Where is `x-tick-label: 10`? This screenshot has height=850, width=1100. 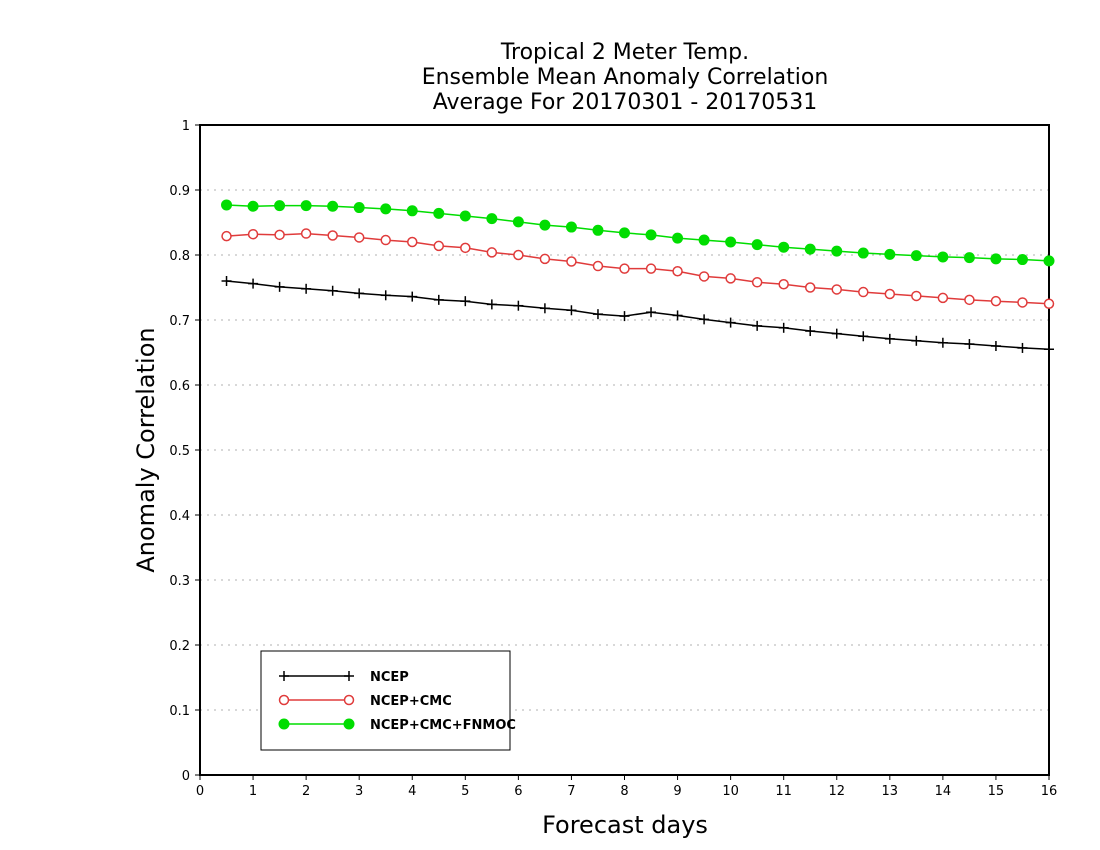 x-tick-label: 10 is located at coordinates (730, 791).